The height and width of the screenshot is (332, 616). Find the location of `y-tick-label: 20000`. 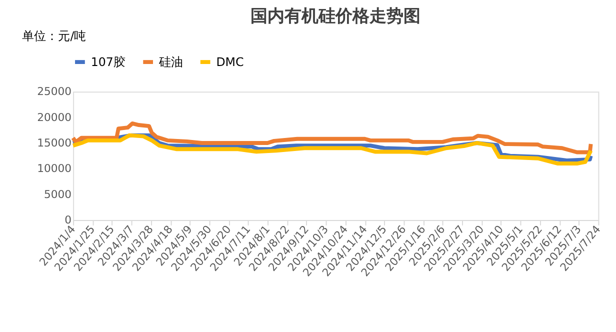

y-tick-label: 20000 is located at coordinates (54, 117).